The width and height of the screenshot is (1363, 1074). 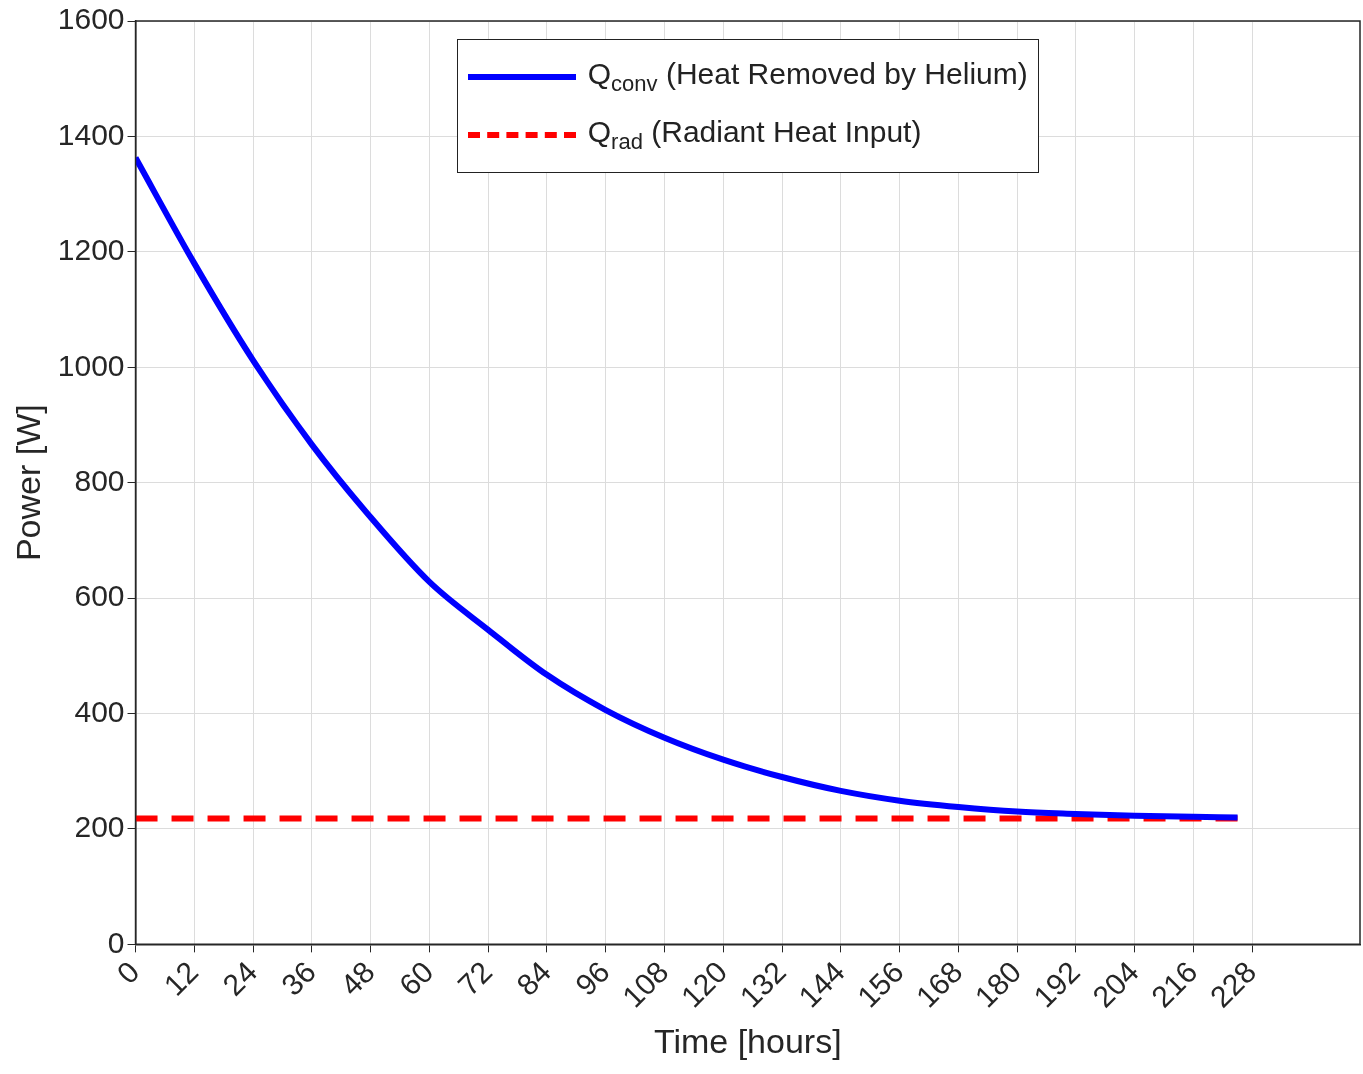 What do you see at coordinates (91, 134) in the screenshot?
I see `y-tick-label: 1400` at bounding box center [91, 134].